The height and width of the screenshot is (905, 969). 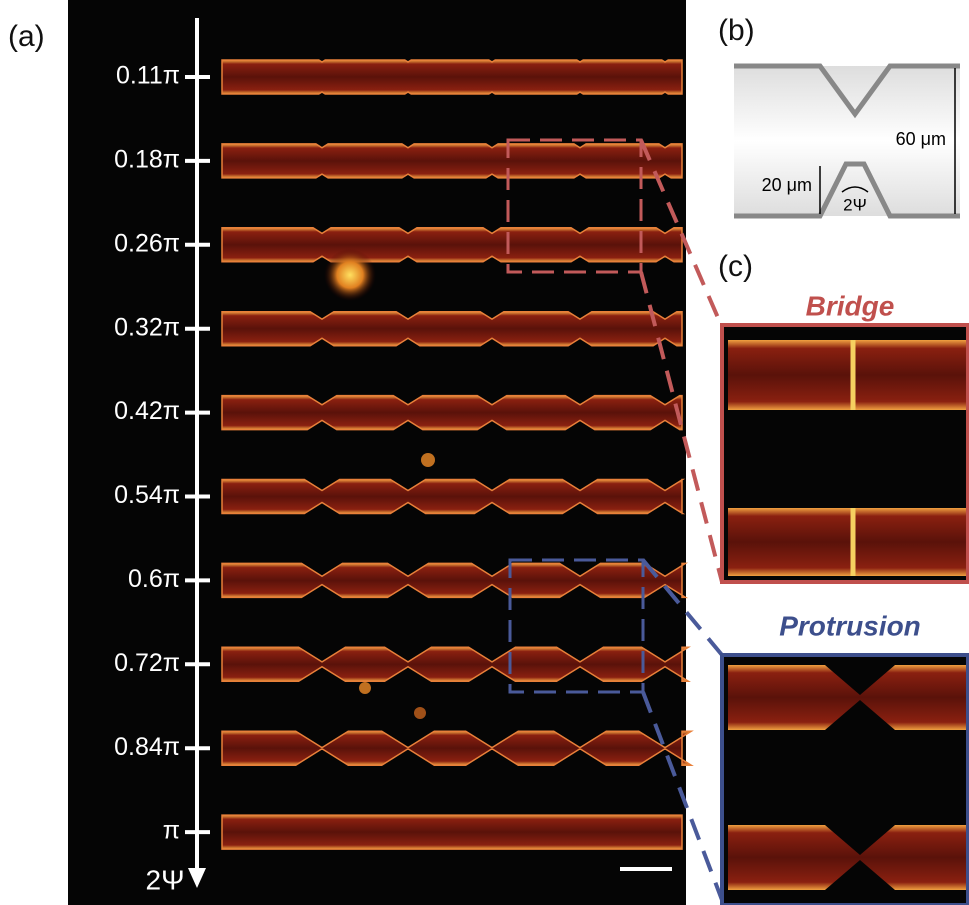 I want to click on axis-label: 2Ψ, so click(x=165, y=879).